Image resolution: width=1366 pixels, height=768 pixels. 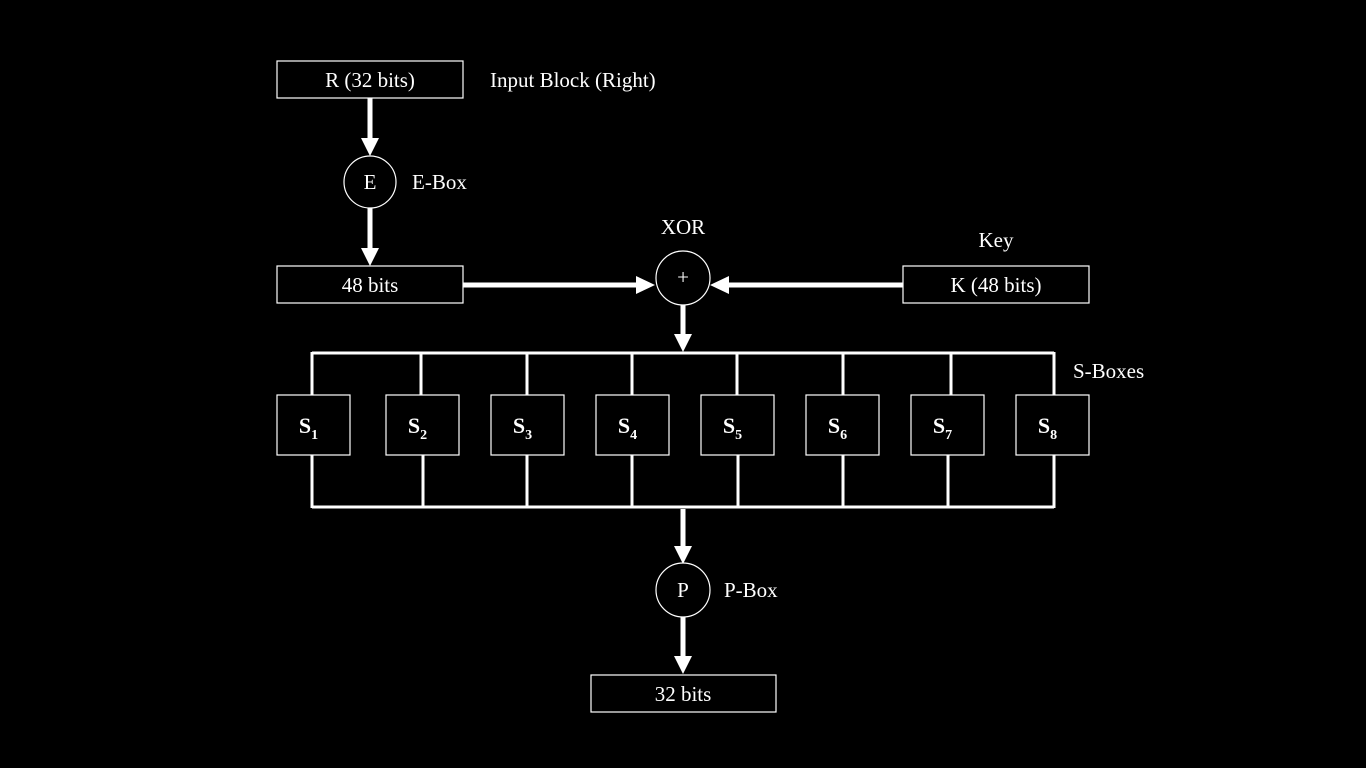 I want to click on e-box-symbol: E, so click(x=370, y=182).